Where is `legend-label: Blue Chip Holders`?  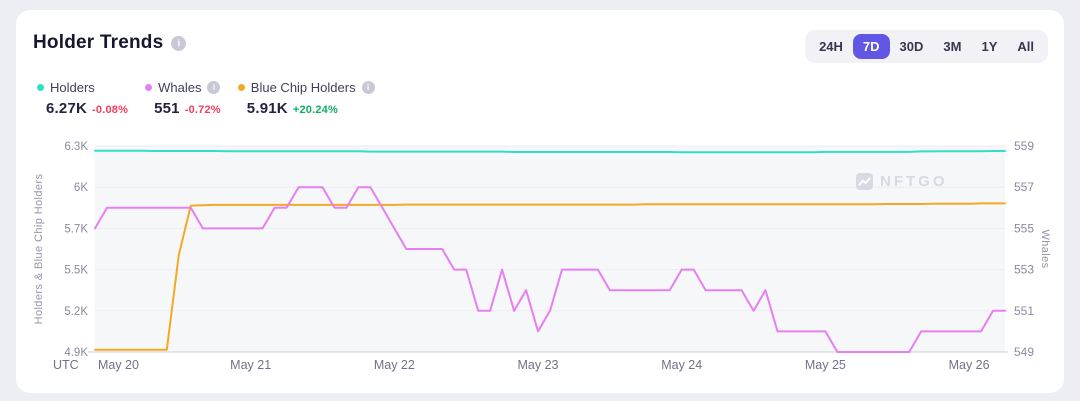
legend-label: Blue Chip Holders is located at coordinates (303, 87).